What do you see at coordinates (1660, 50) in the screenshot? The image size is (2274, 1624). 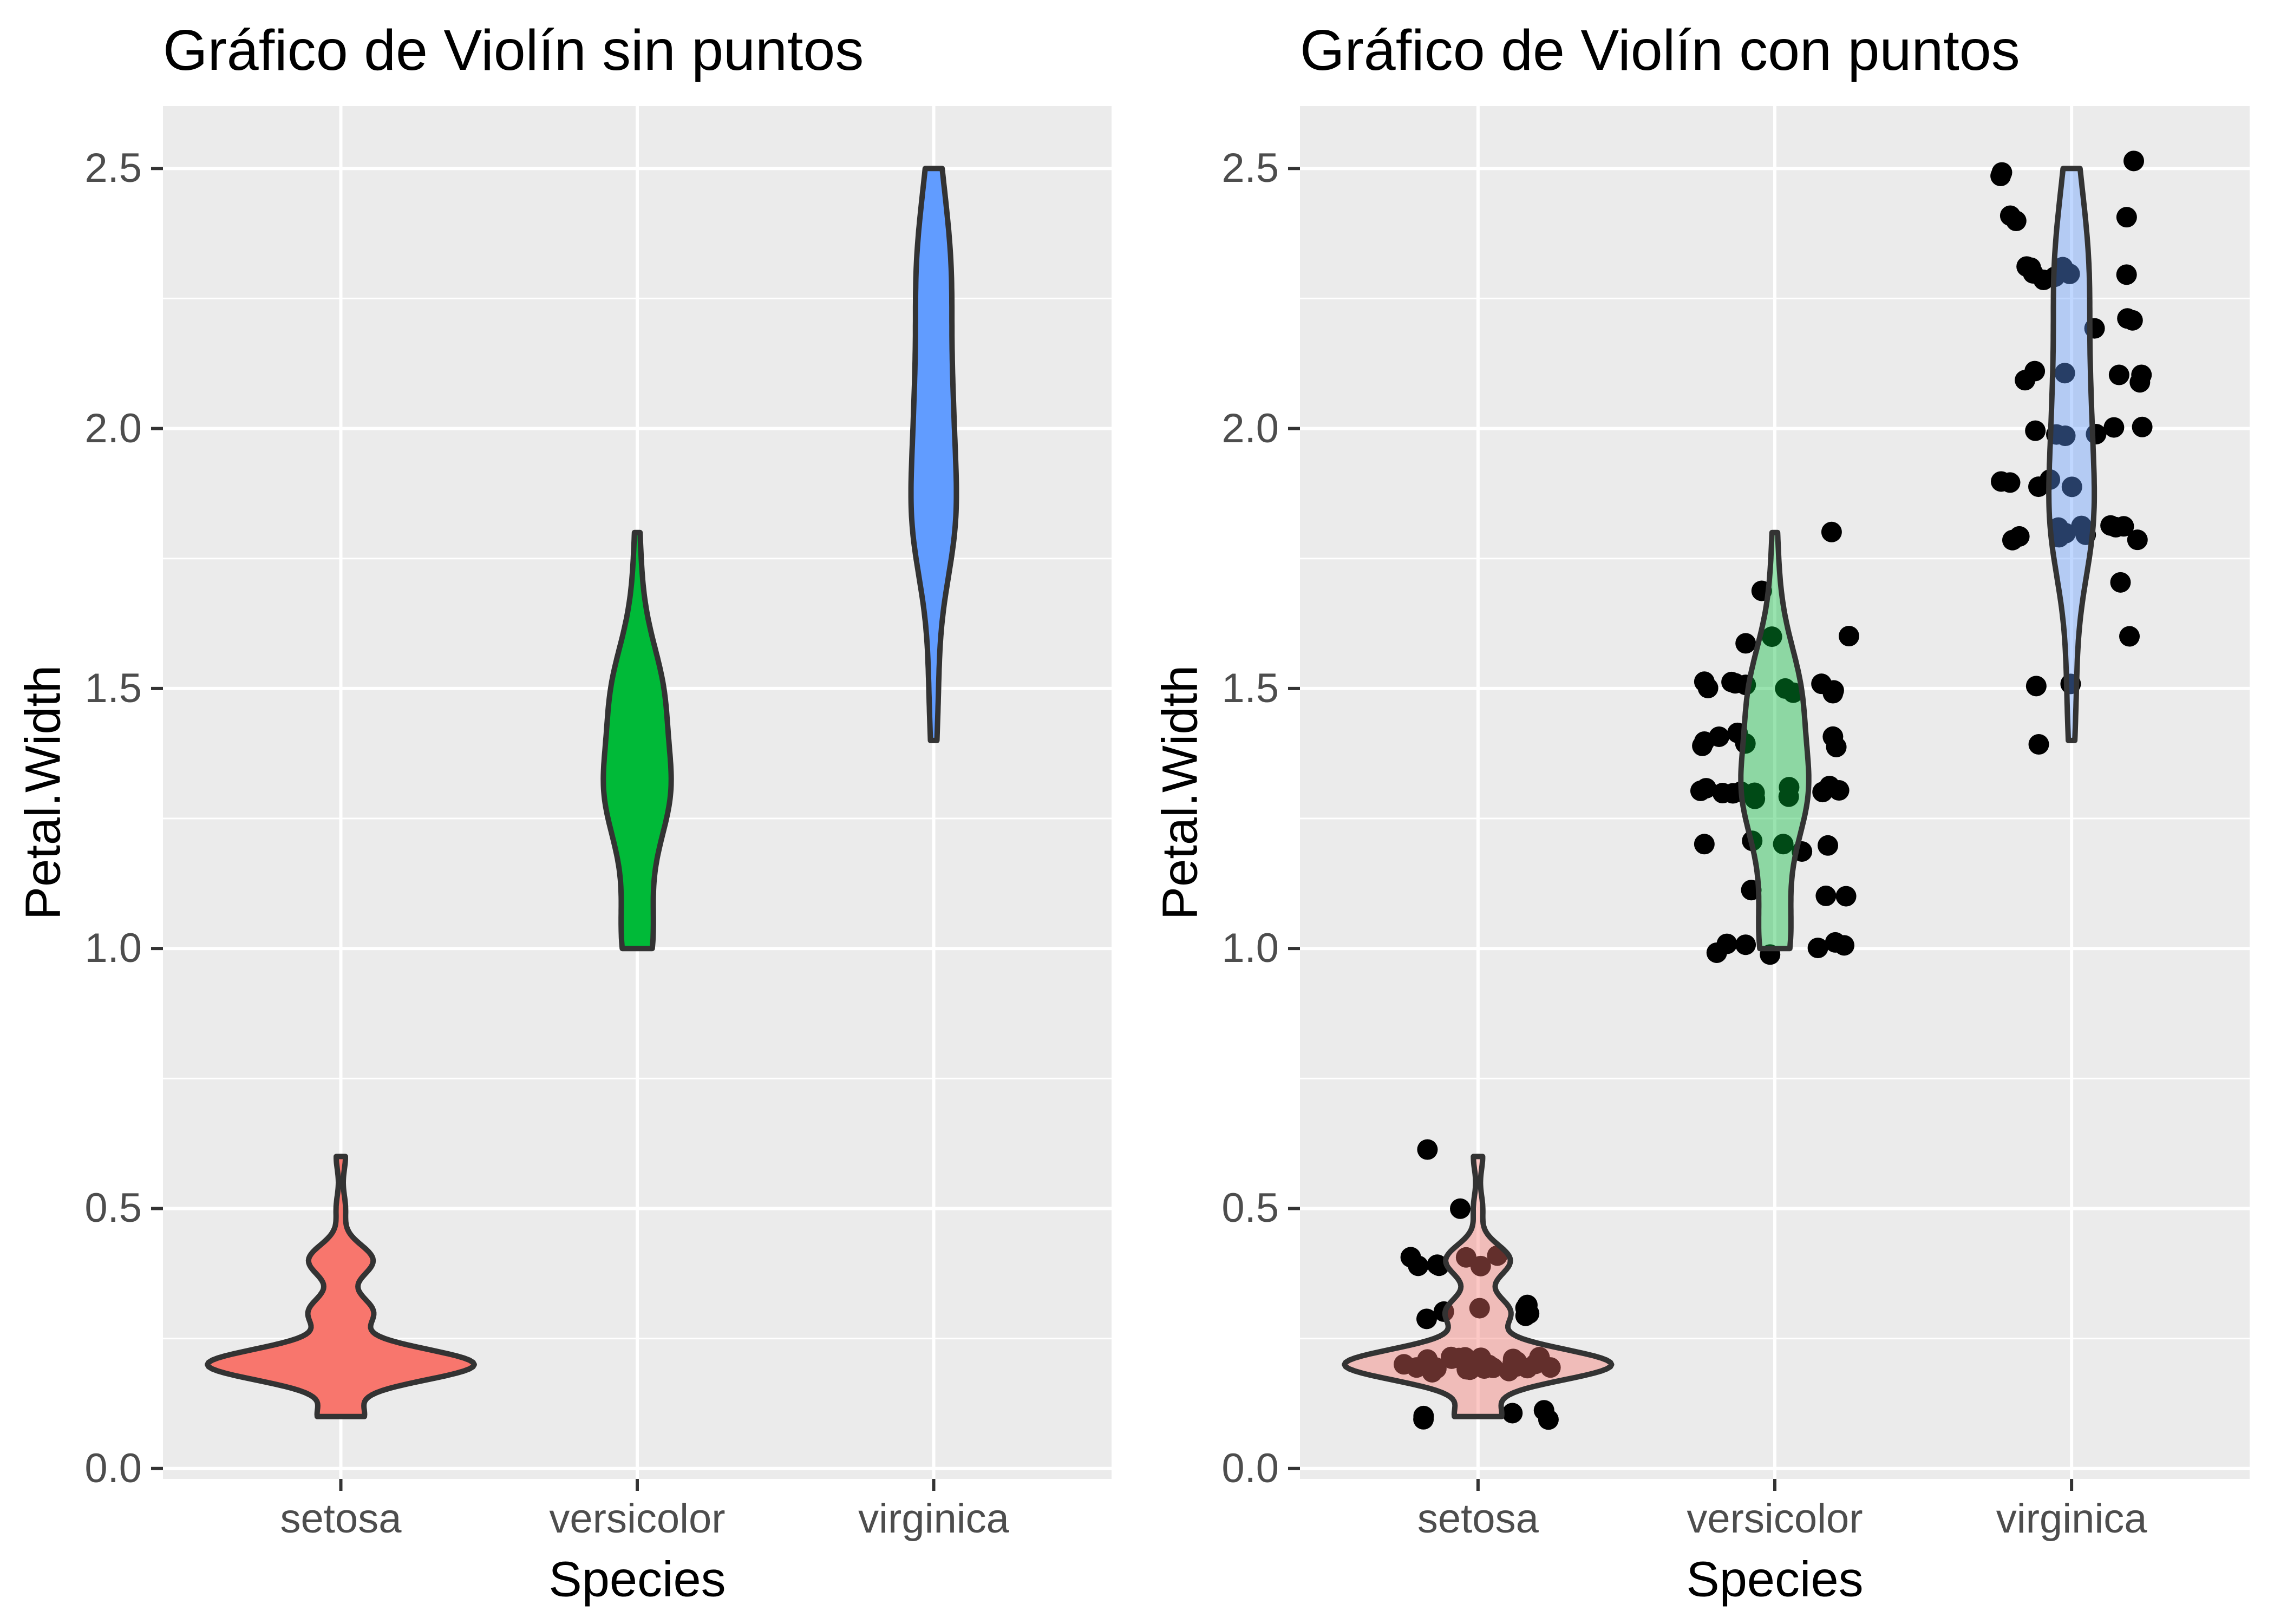 I see `right-plot-title: Gráfico de Violín con puntos` at bounding box center [1660, 50].